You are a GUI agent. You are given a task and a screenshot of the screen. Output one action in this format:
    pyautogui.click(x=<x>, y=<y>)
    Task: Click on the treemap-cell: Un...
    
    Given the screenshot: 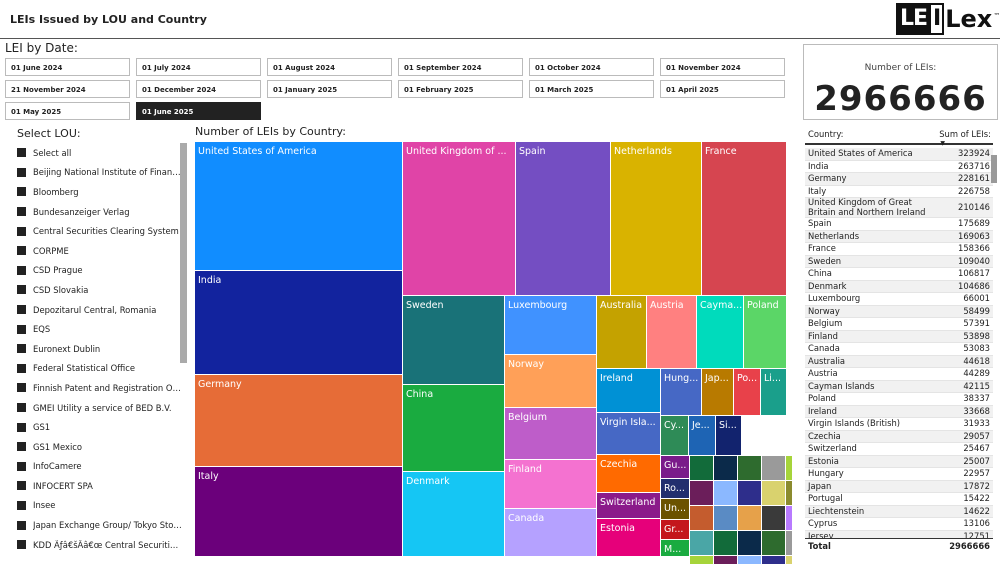 What is the action you would take?
    pyautogui.click(x=675, y=509)
    